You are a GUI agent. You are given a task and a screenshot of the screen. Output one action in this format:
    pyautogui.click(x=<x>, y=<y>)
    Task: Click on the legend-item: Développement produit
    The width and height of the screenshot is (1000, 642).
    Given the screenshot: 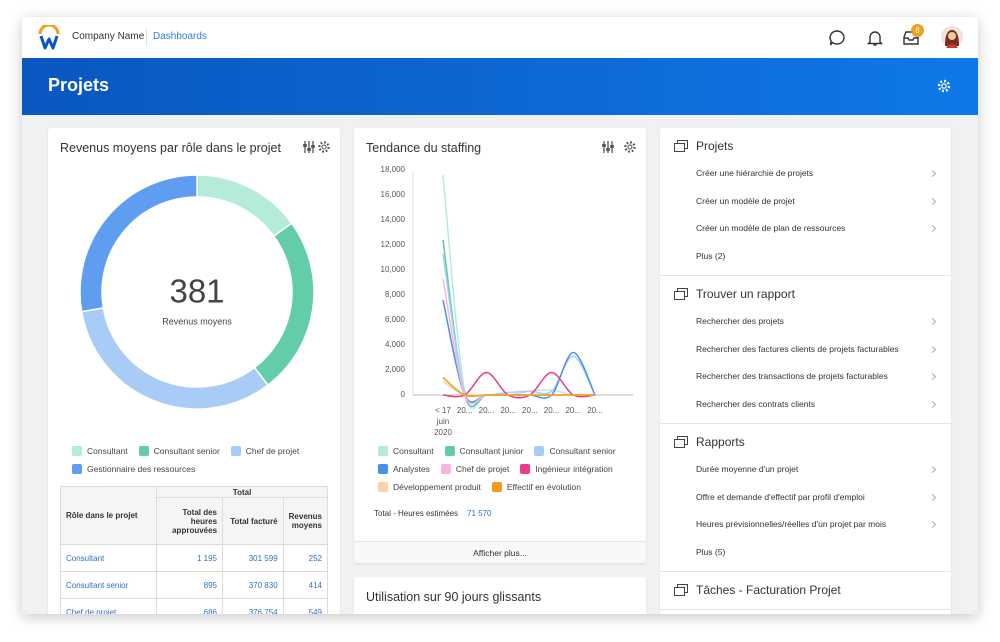 What is the action you would take?
    pyautogui.click(x=429, y=487)
    